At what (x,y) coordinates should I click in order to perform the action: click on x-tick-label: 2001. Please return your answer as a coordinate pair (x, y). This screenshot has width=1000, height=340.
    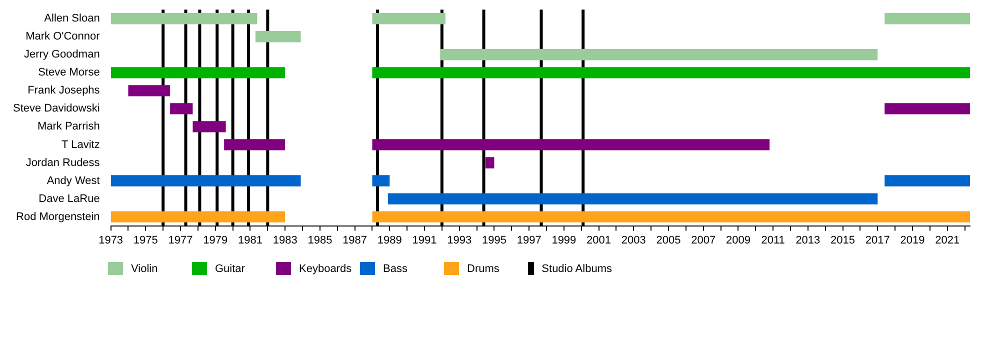
    Looking at the image, I should click on (599, 240).